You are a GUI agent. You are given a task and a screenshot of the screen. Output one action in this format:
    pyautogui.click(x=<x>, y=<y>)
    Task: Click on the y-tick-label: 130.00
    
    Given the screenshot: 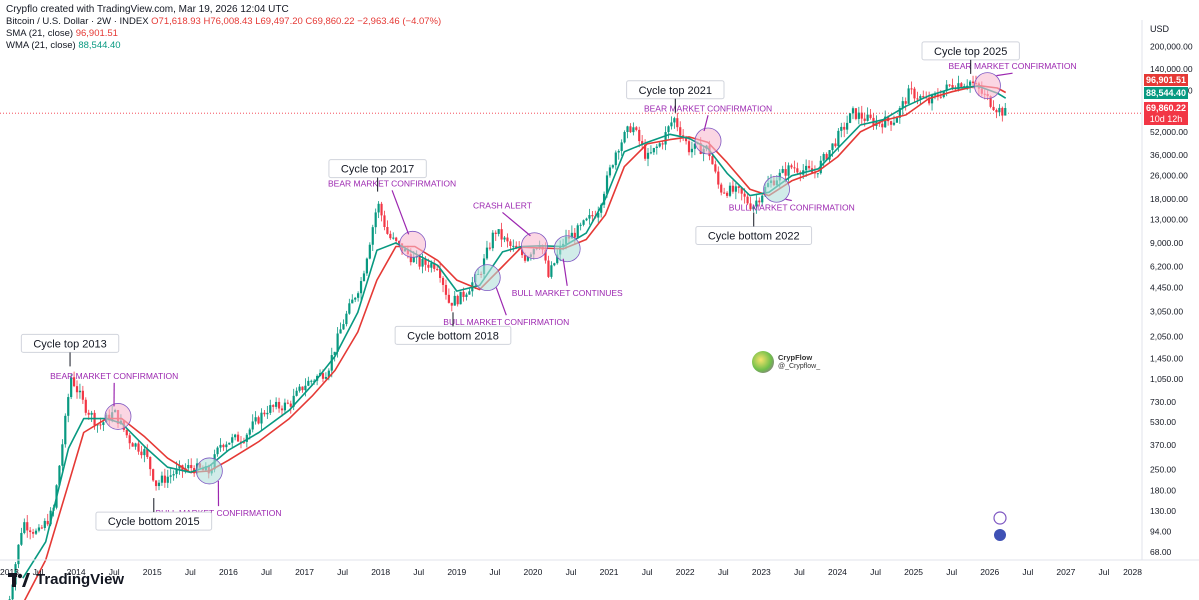 What is the action you would take?
    pyautogui.click(x=1163, y=511)
    